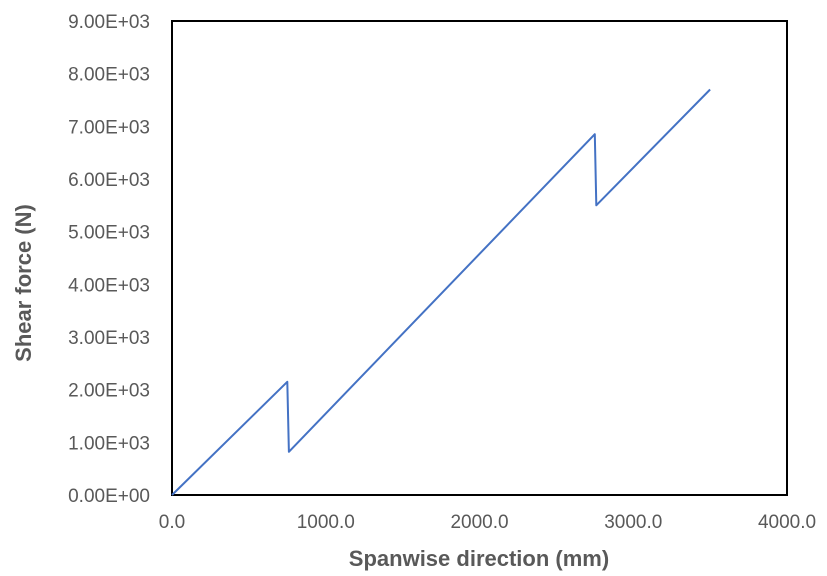 This screenshot has width=827, height=576. Describe the element at coordinates (479, 558) in the screenshot. I see `x-axis-title: Spanwise direction (mm)` at that location.